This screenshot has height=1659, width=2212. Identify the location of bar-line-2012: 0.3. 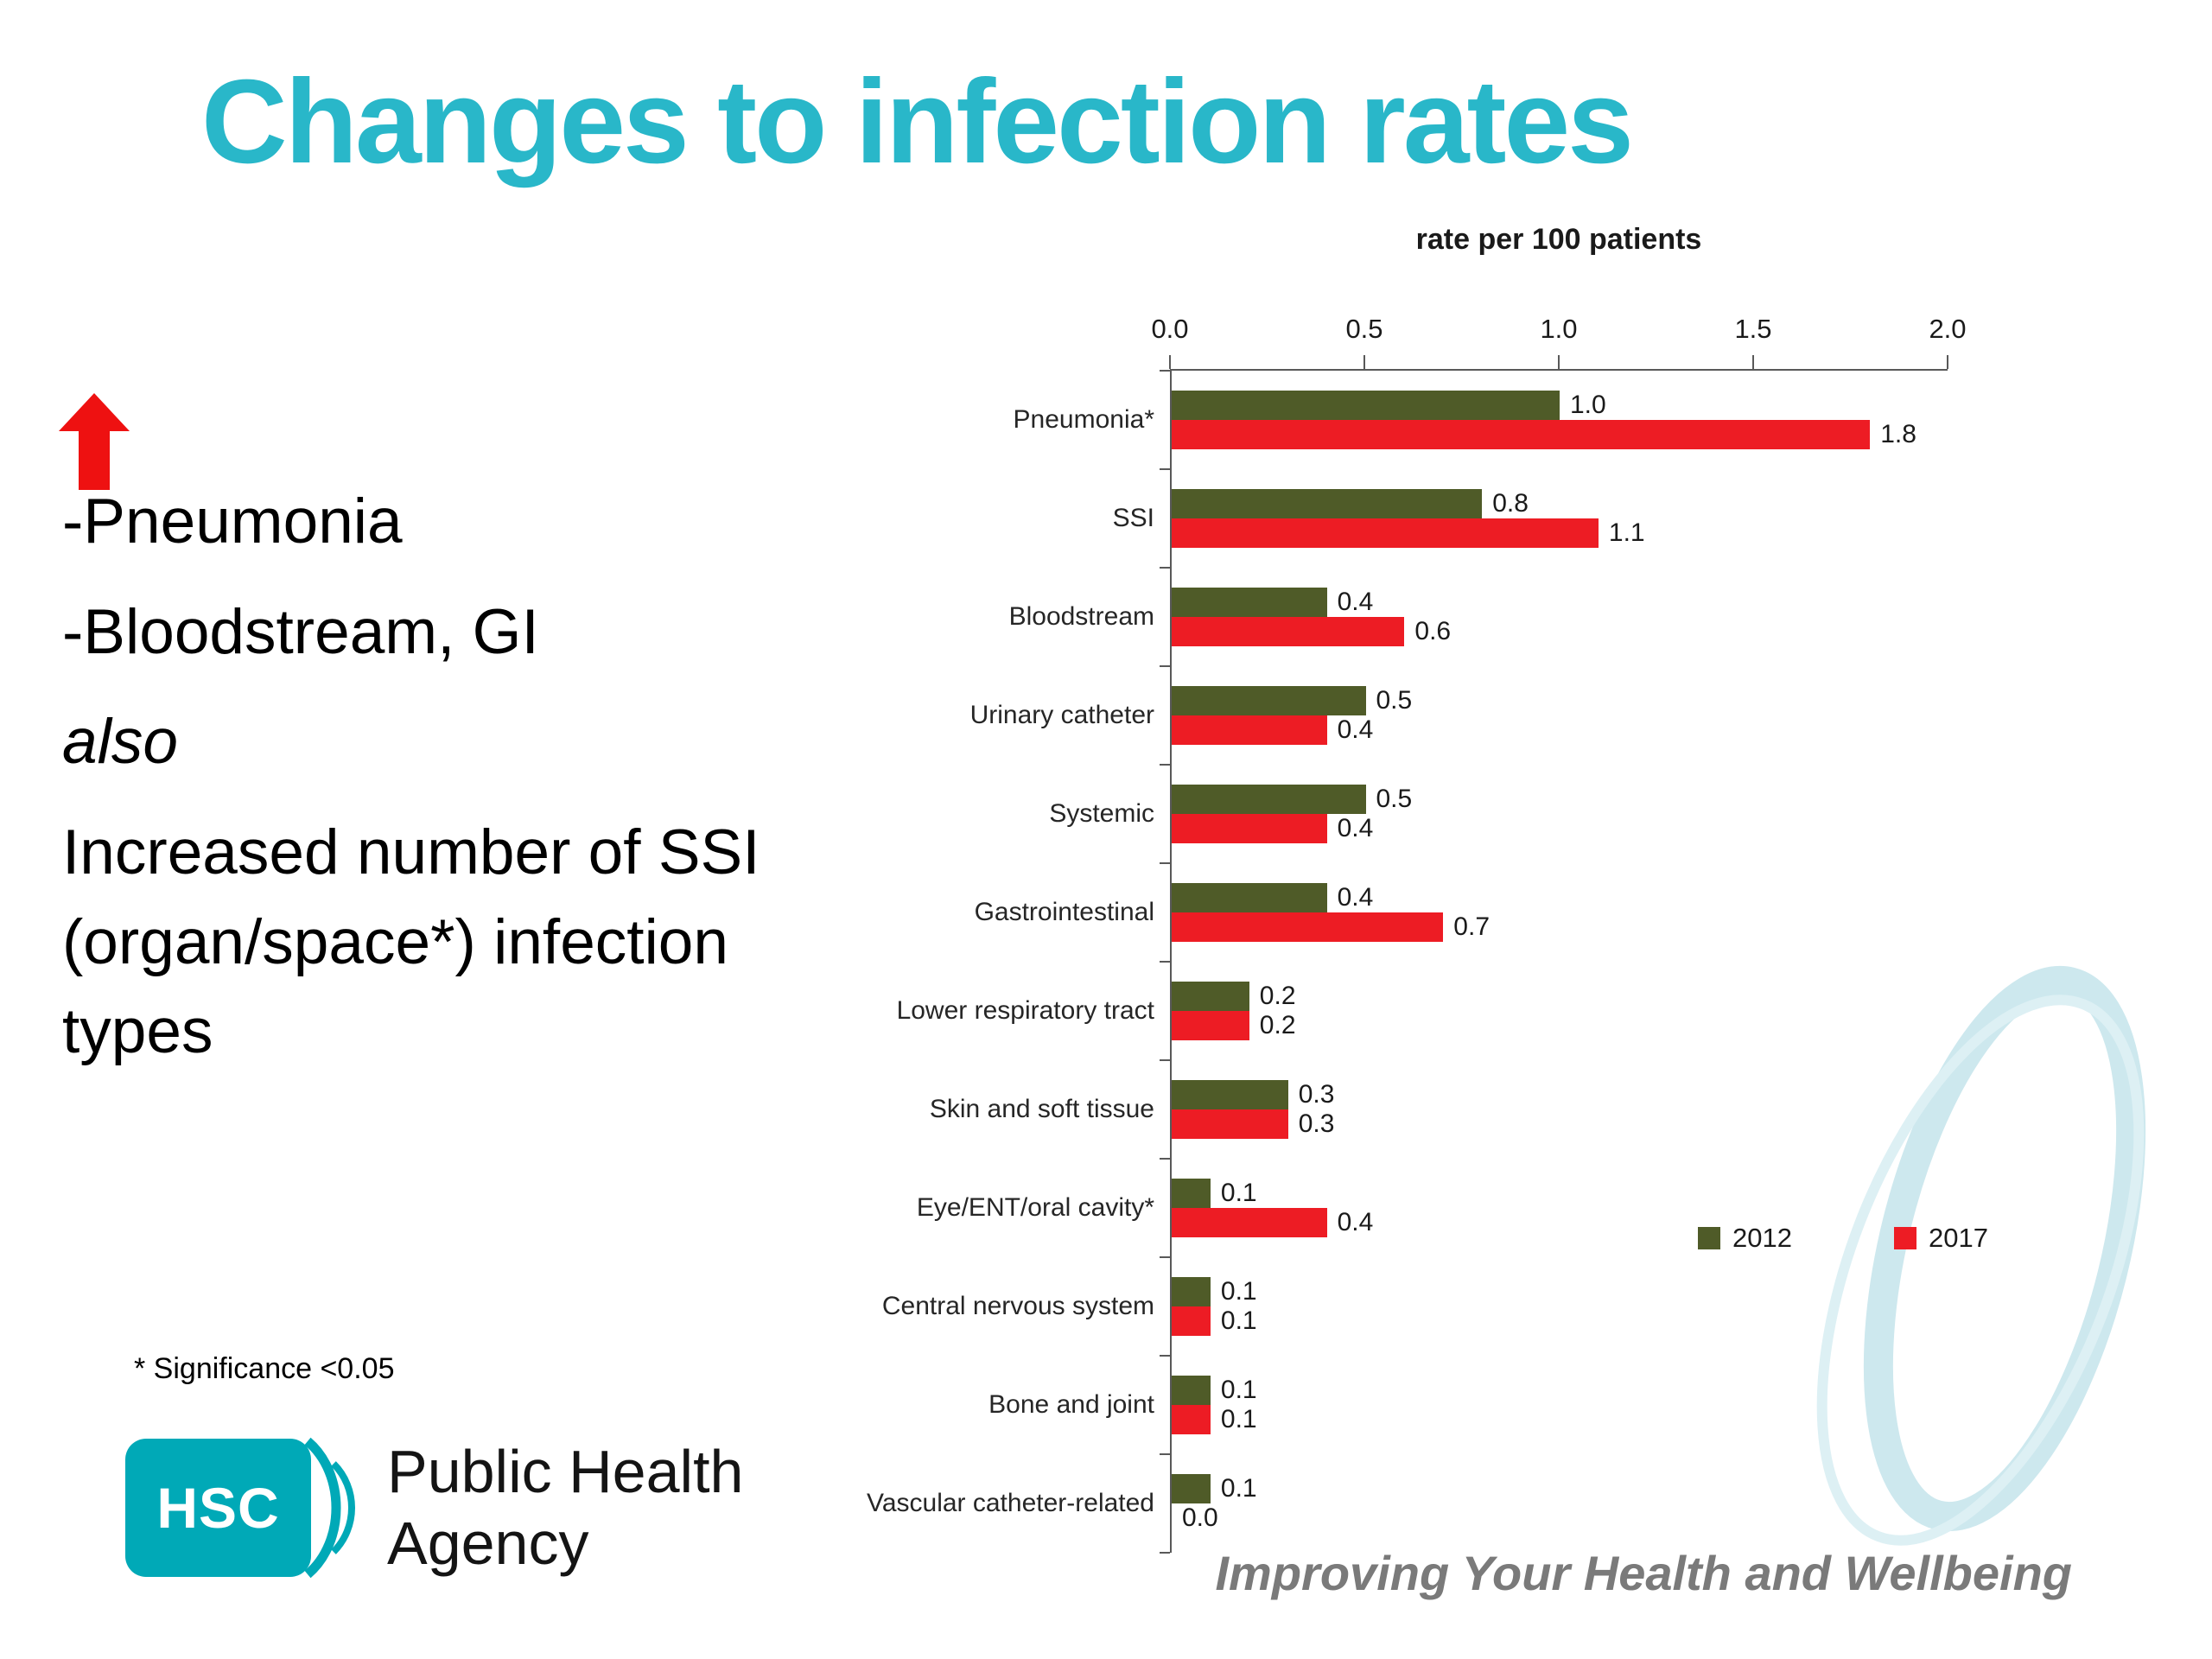
(1560, 1094).